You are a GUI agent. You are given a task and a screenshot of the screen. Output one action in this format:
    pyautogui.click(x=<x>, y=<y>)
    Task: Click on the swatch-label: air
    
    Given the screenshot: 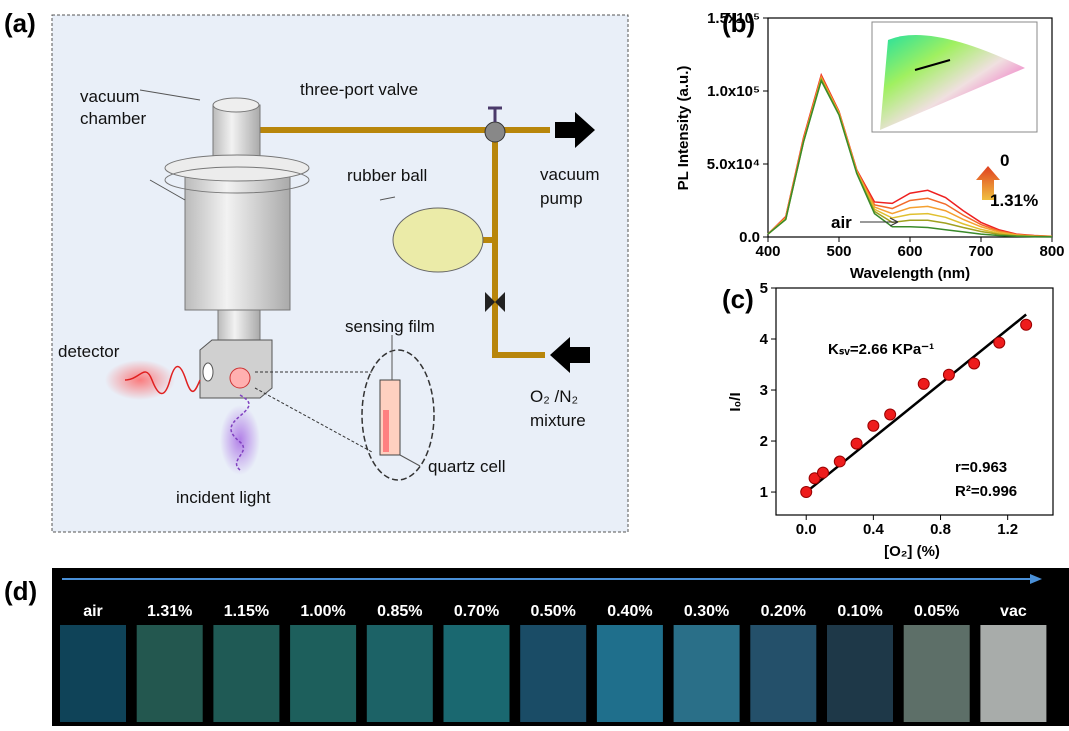 What is the action you would take?
    pyautogui.click(x=93, y=611)
    